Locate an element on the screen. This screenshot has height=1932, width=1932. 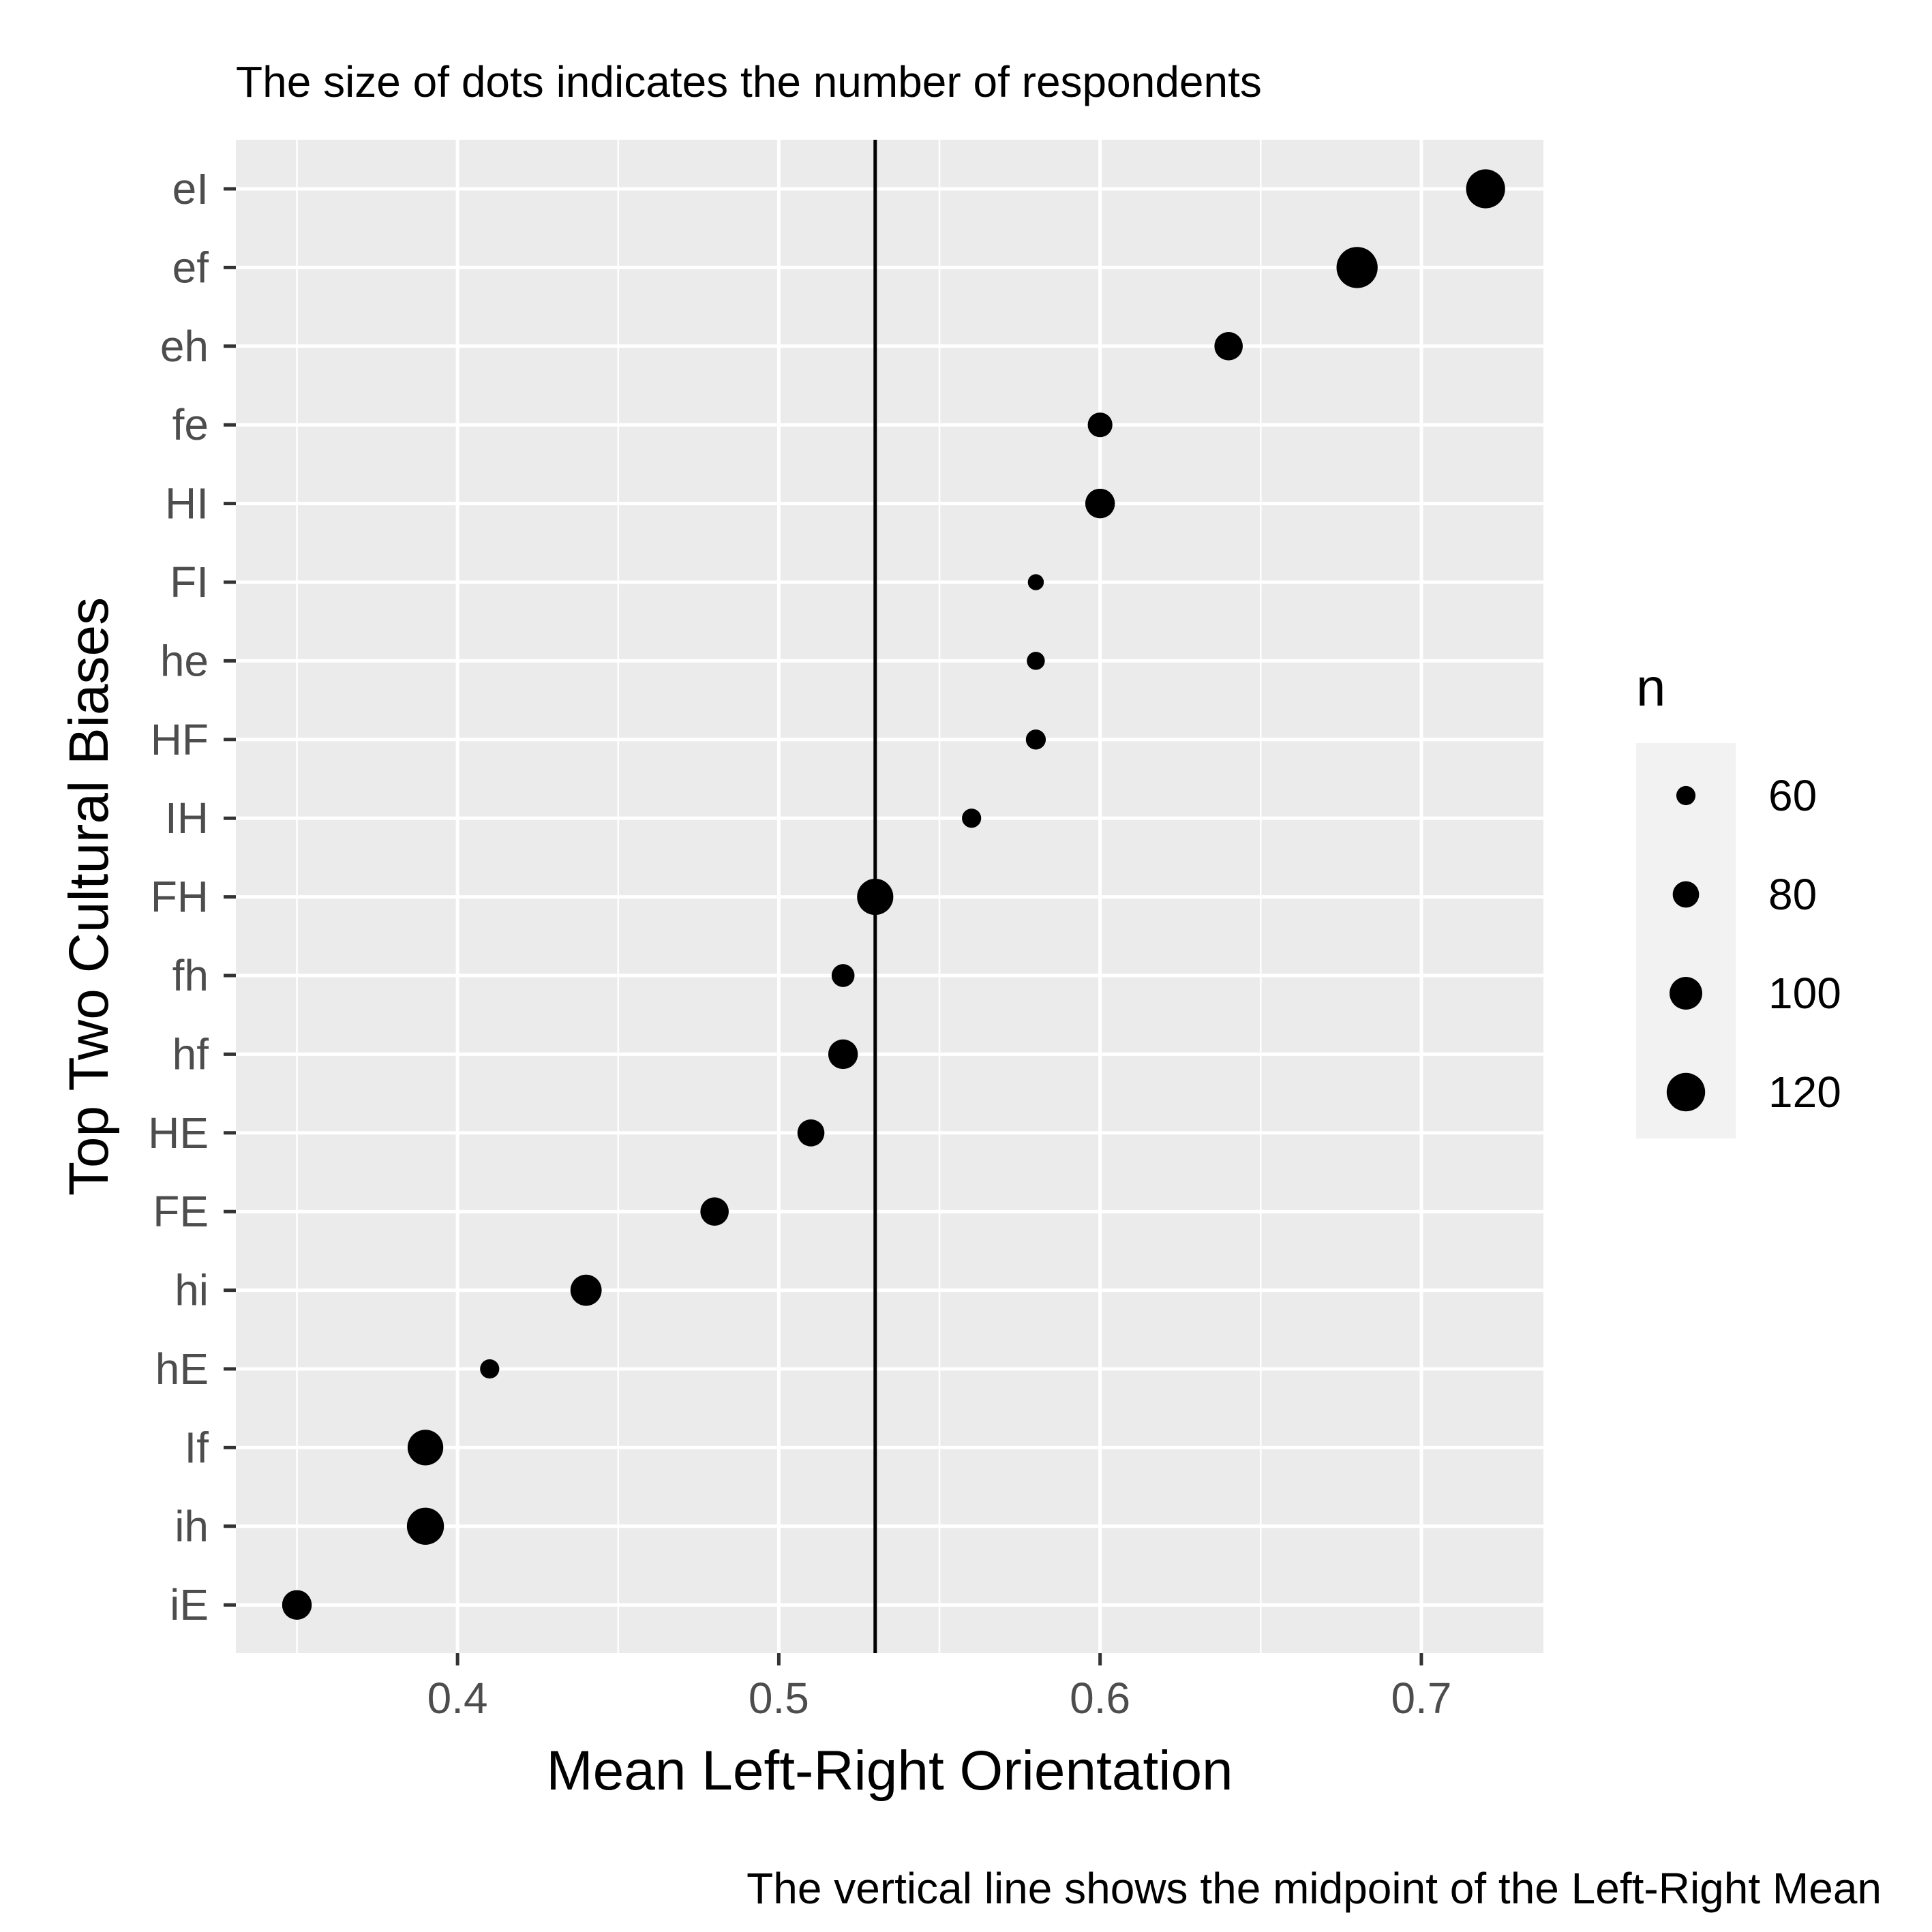
y-tick-label-FI: FI is located at coordinates (189, 583).